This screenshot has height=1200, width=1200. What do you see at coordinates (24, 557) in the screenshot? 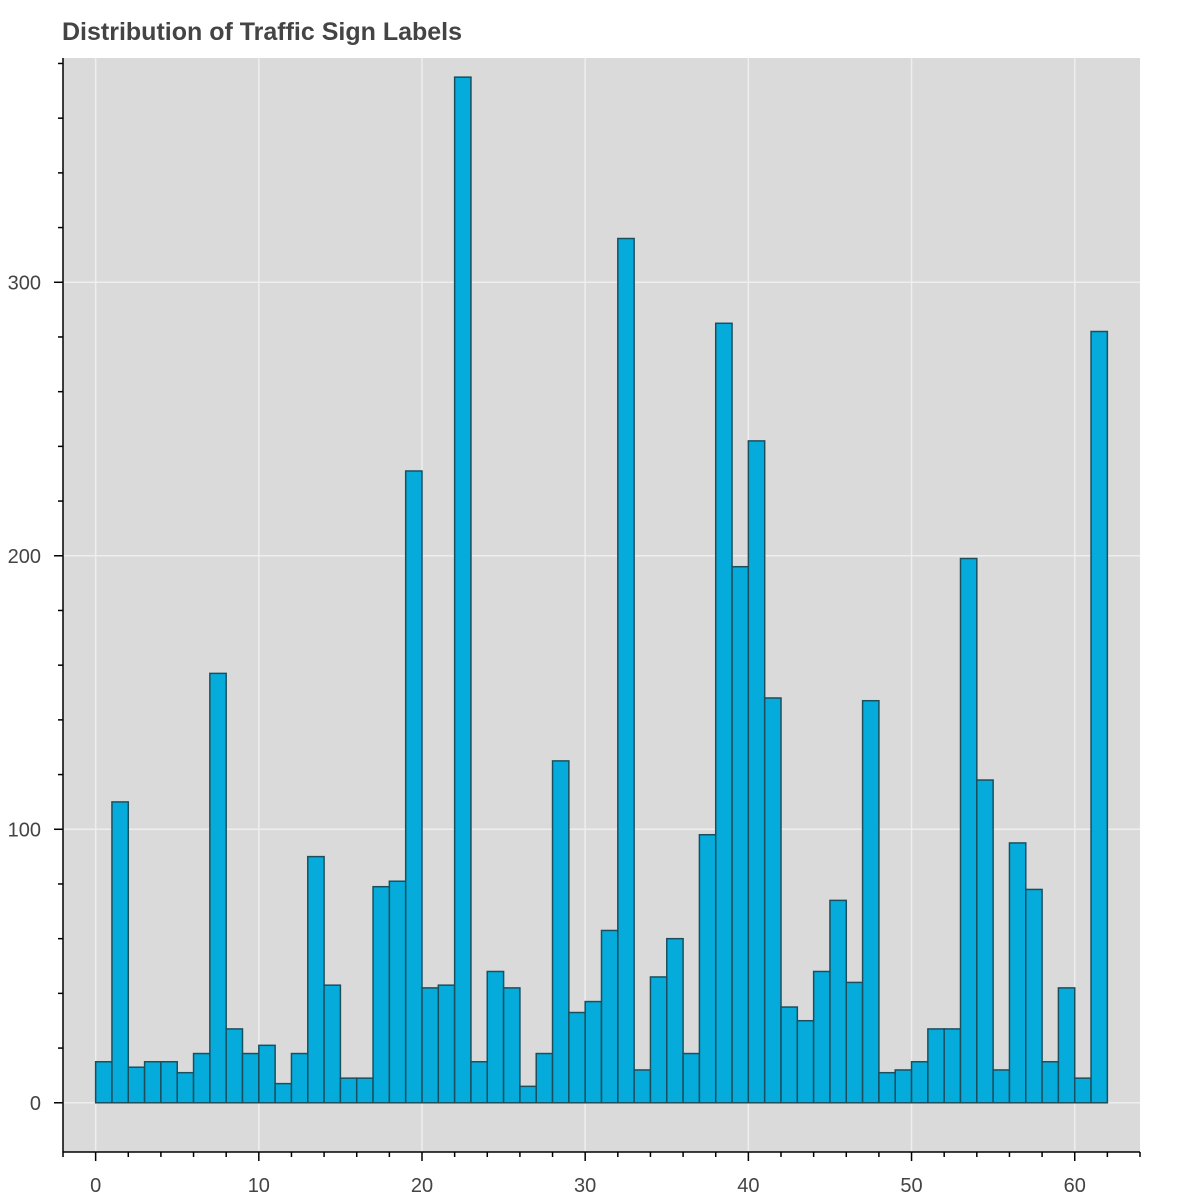
I see `y-tick-label: 200` at bounding box center [24, 557].